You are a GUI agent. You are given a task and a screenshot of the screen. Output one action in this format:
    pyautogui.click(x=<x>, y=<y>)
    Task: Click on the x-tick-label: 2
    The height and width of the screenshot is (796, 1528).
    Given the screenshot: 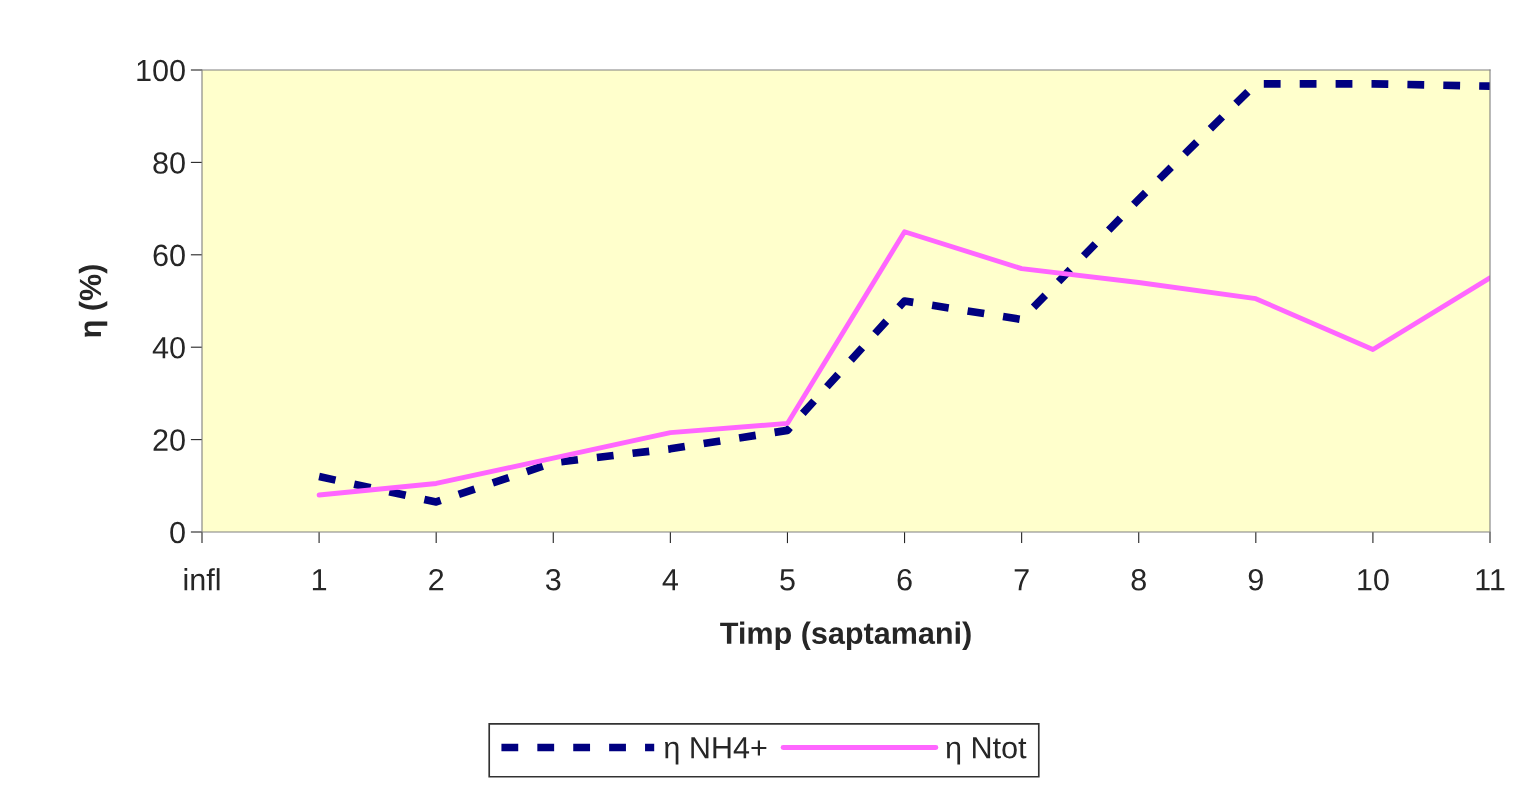 What is the action you would take?
    pyautogui.click(x=436, y=579)
    